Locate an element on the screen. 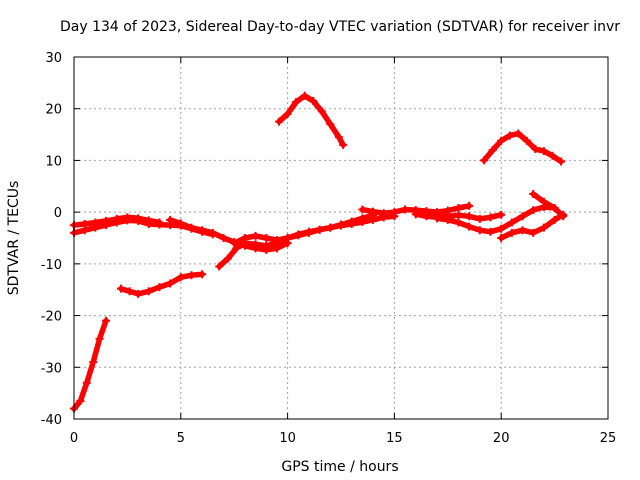 The height and width of the screenshot is (480, 640). y-tick-label: -30 is located at coordinates (51, 368).